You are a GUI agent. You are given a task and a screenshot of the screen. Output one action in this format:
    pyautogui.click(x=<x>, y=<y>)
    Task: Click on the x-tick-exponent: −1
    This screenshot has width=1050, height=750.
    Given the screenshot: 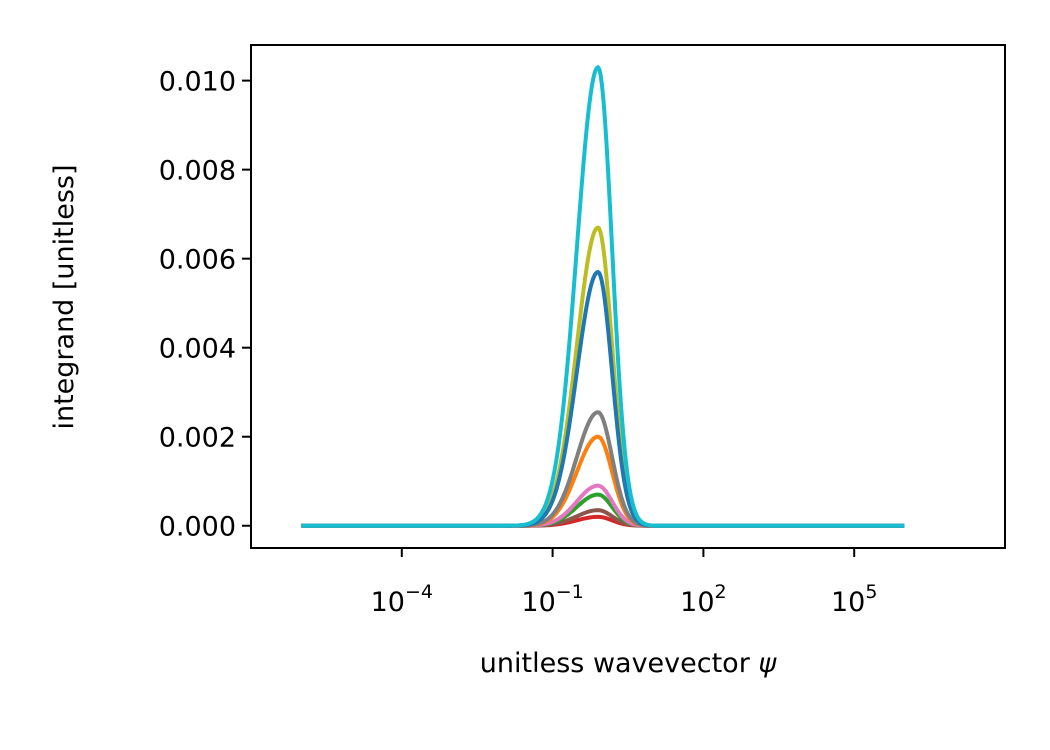 What is the action you would take?
    pyautogui.click(x=570, y=592)
    